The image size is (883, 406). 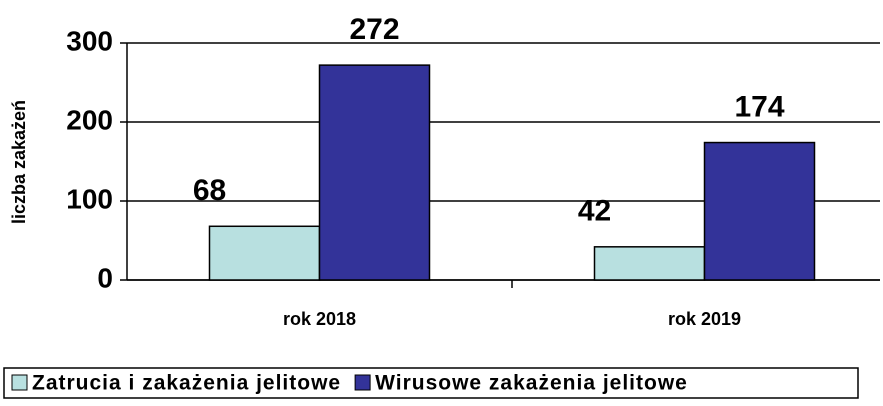 What do you see at coordinates (374, 29) in the screenshot?
I see `data-label: 272` at bounding box center [374, 29].